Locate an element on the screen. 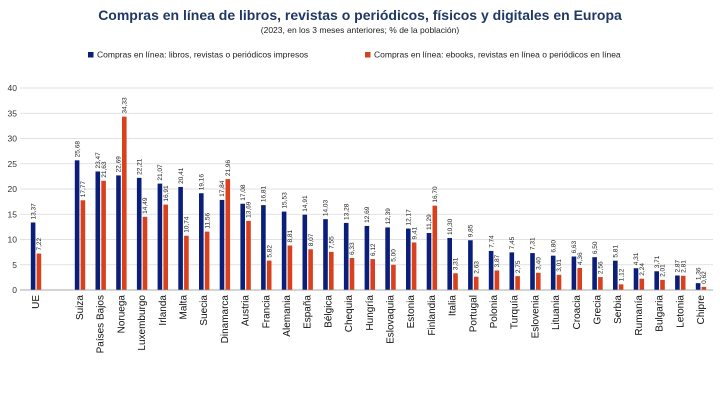 This screenshot has width=720, height=405. value-label: 14,91 is located at coordinates (305, 203).